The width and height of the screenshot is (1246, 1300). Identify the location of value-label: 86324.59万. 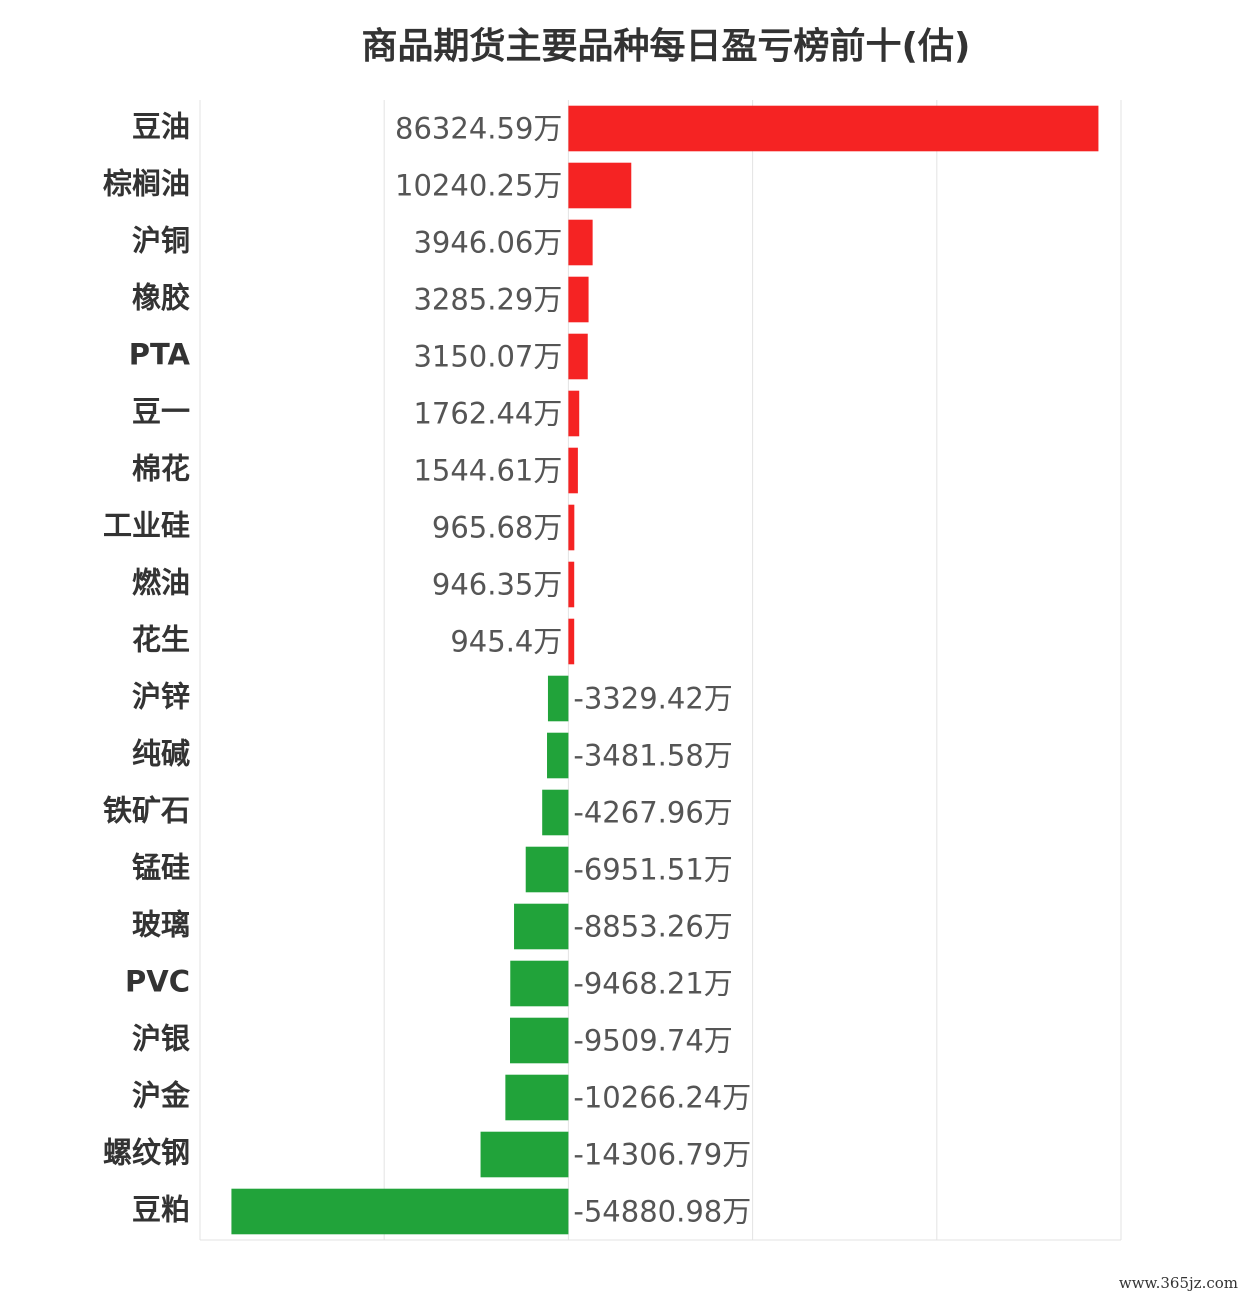
(478, 129).